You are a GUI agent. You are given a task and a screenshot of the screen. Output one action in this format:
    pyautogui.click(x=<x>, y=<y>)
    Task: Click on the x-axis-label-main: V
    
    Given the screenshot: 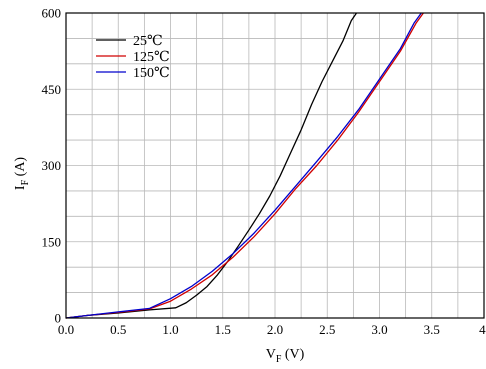 What is the action you would take?
    pyautogui.click(x=271, y=354)
    